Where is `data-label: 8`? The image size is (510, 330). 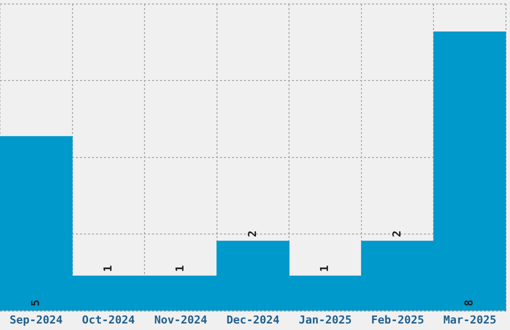 data-label: 8 is located at coordinates (469, 303).